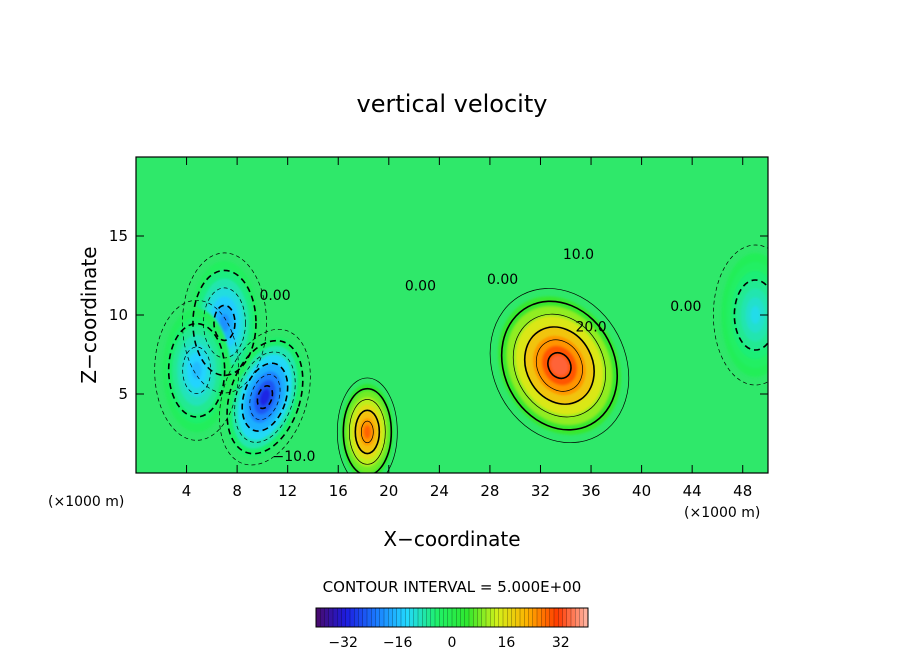 This screenshot has width=904, height=654. Describe the element at coordinates (448, 643) in the screenshot. I see `colorbar-ticks: −32 −16 0 16 32` at that location.